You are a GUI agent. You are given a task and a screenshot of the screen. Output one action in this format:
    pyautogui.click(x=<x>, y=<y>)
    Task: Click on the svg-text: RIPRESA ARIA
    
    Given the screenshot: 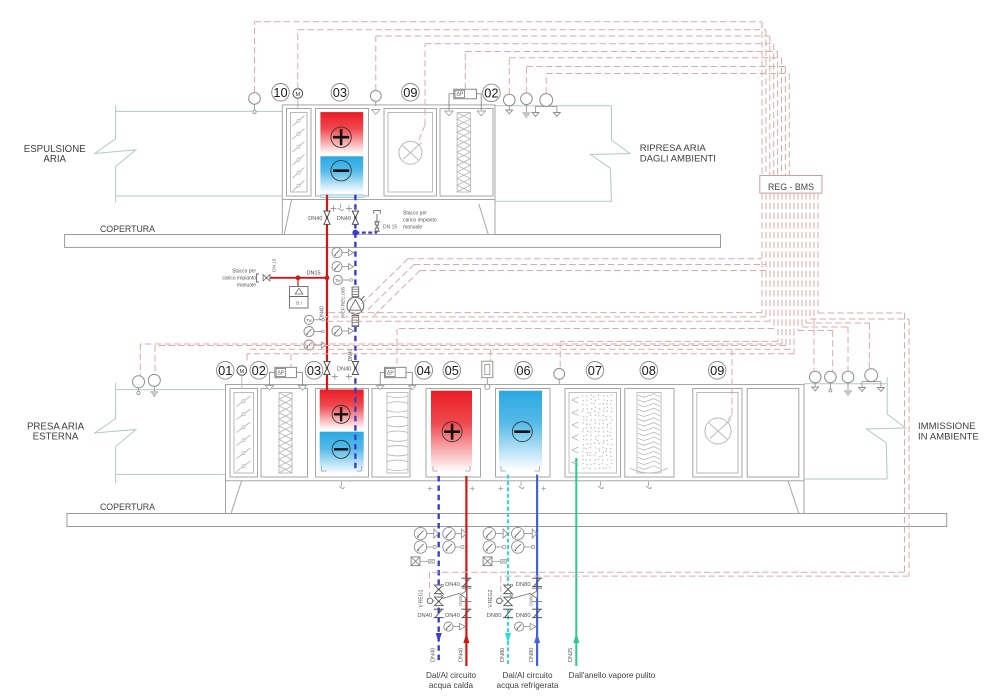 What is the action you would take?
    pyautogui.click(x=673, y=148)
    